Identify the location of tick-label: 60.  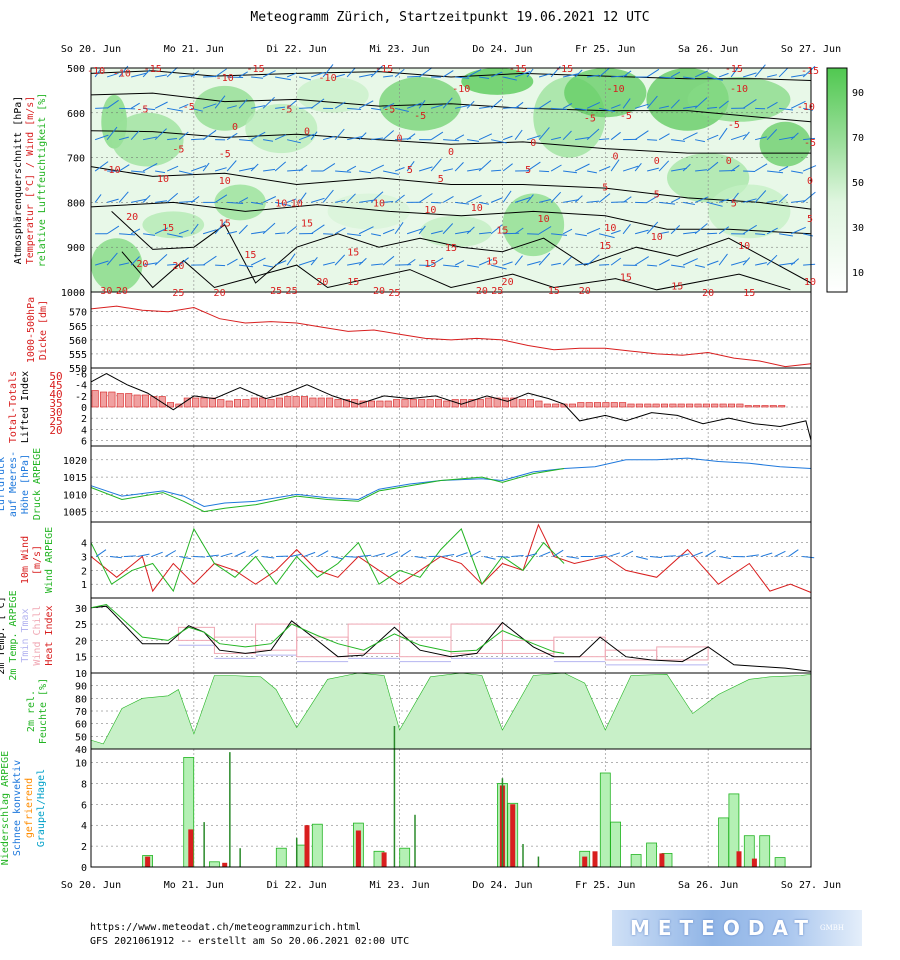
(81, 725).